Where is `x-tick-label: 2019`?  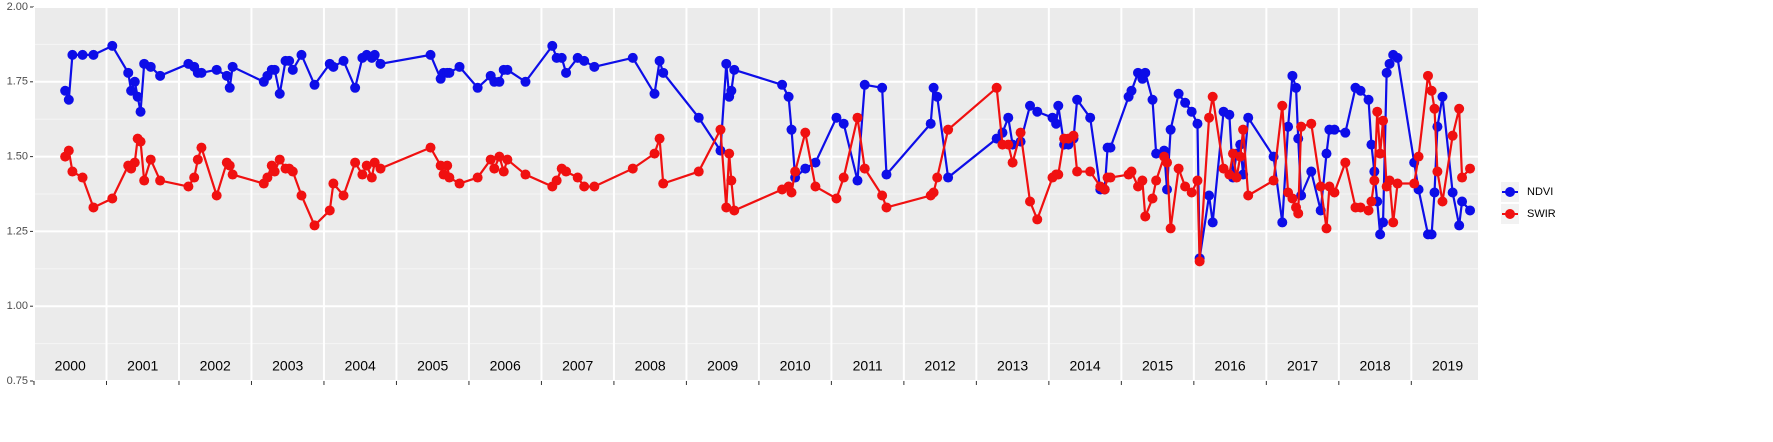
x-tick-label: 2019 is located at coordinates (1447, 366).